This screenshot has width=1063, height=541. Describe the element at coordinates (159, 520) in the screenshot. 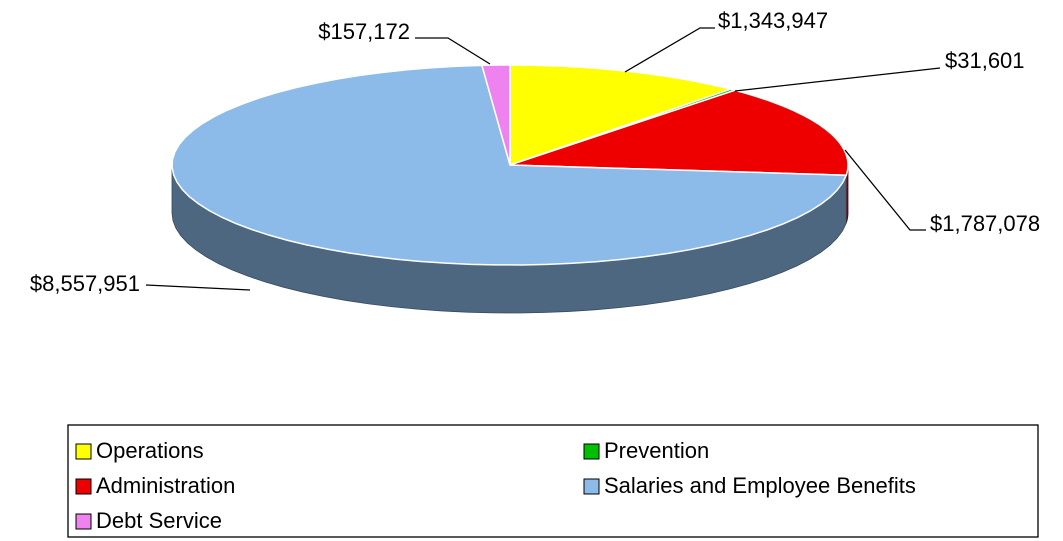

I see `legend-label: Debt Service` at that location.